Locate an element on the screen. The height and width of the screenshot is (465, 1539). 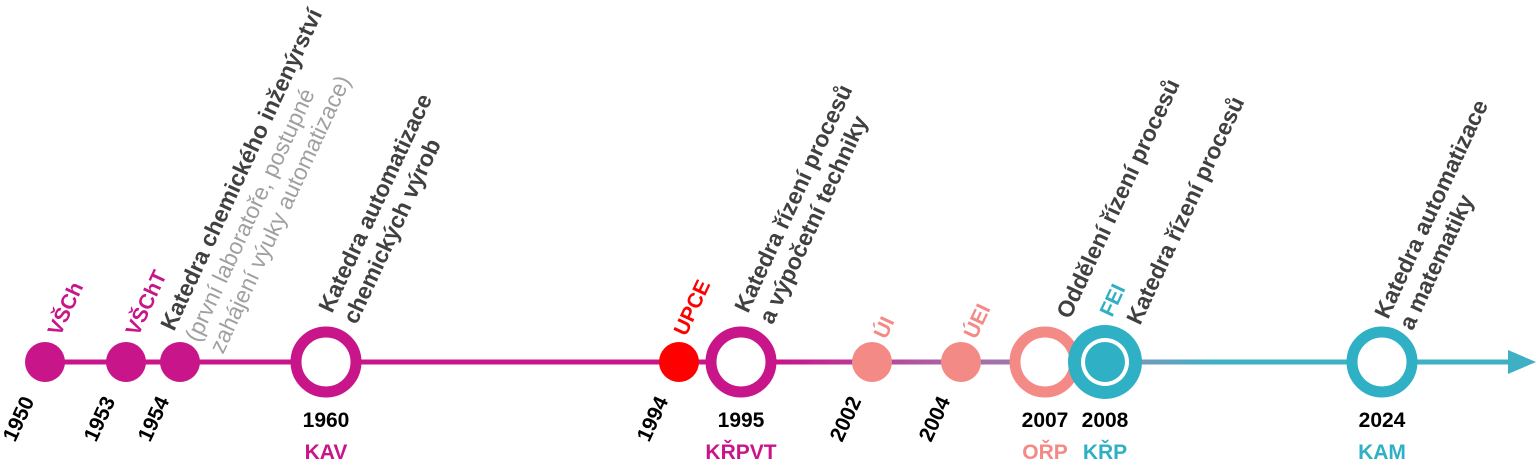
event-abbr: ÚI is located at coordinates (884, 327).